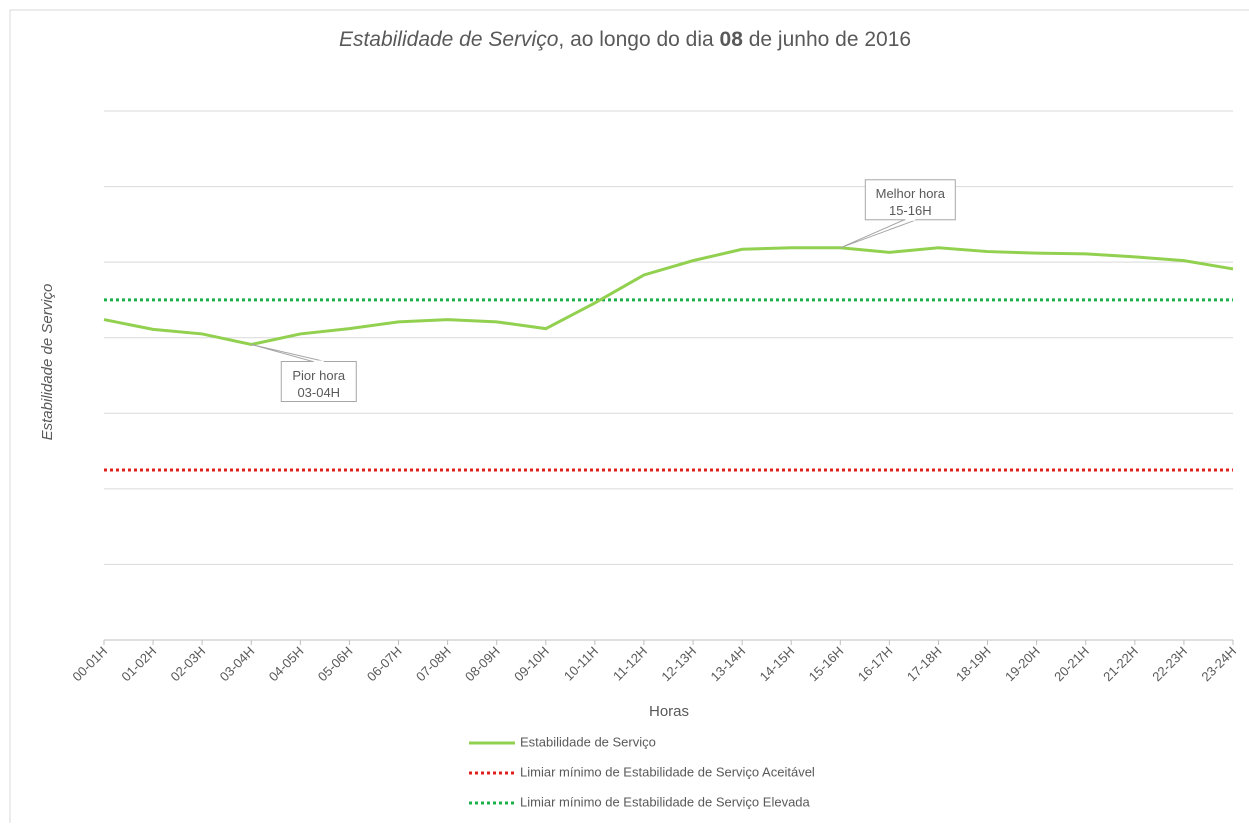 This screenshot has height=828, width=1249. I want to click on annotation-text: Melhor hora, so click(911, 193).